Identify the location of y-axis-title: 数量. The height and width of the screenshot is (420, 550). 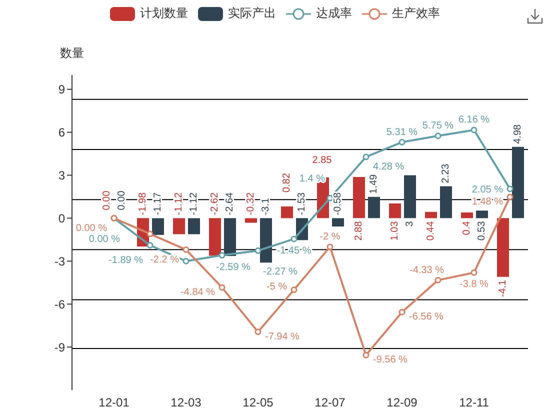
(72, 53).